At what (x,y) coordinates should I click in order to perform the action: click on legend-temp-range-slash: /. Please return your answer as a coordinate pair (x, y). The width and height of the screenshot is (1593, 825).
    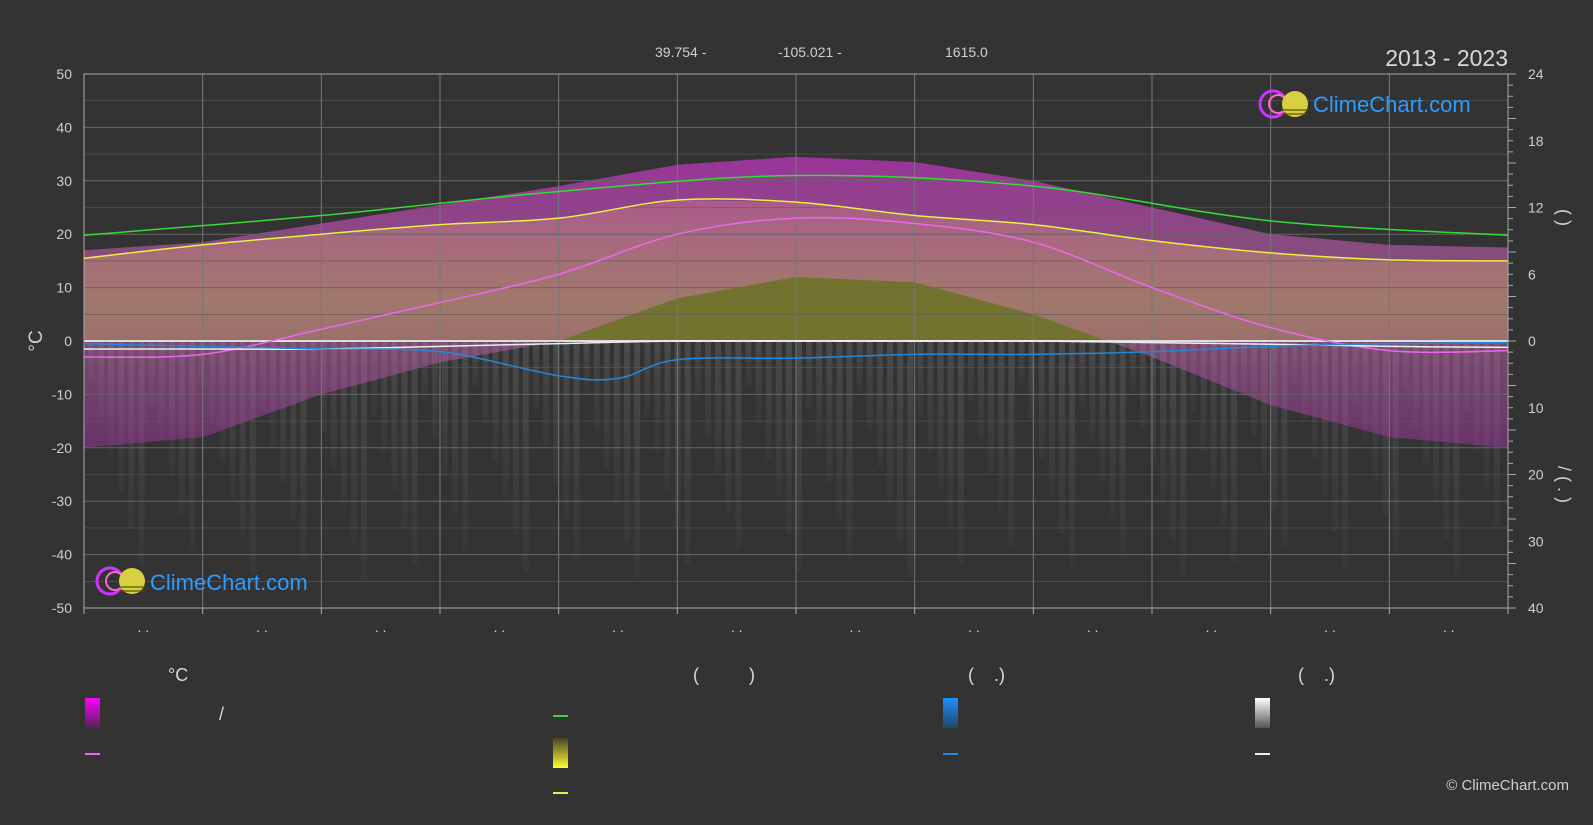
    Looking at the image, I should click on (222, 714).